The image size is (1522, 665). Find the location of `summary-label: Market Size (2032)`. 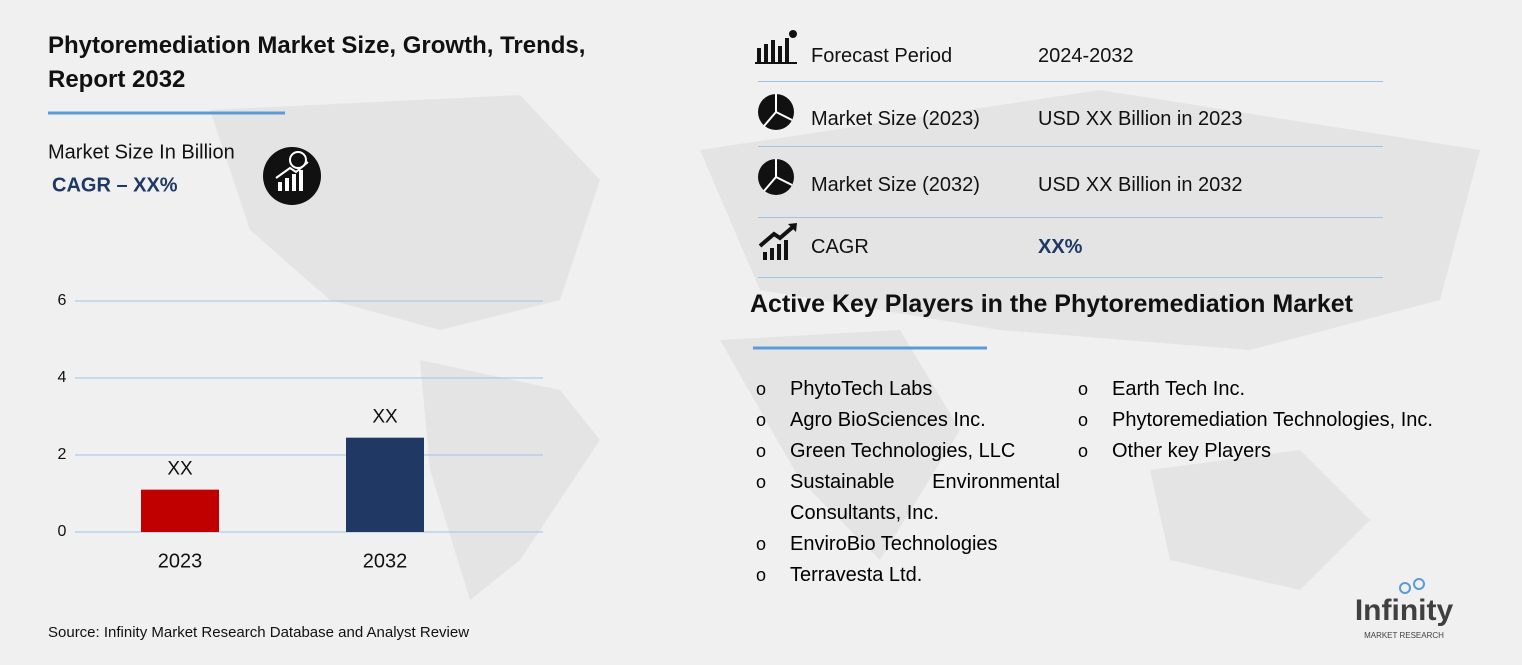

summary-label: Market Size (2032) is located at coordinates (895, 185).